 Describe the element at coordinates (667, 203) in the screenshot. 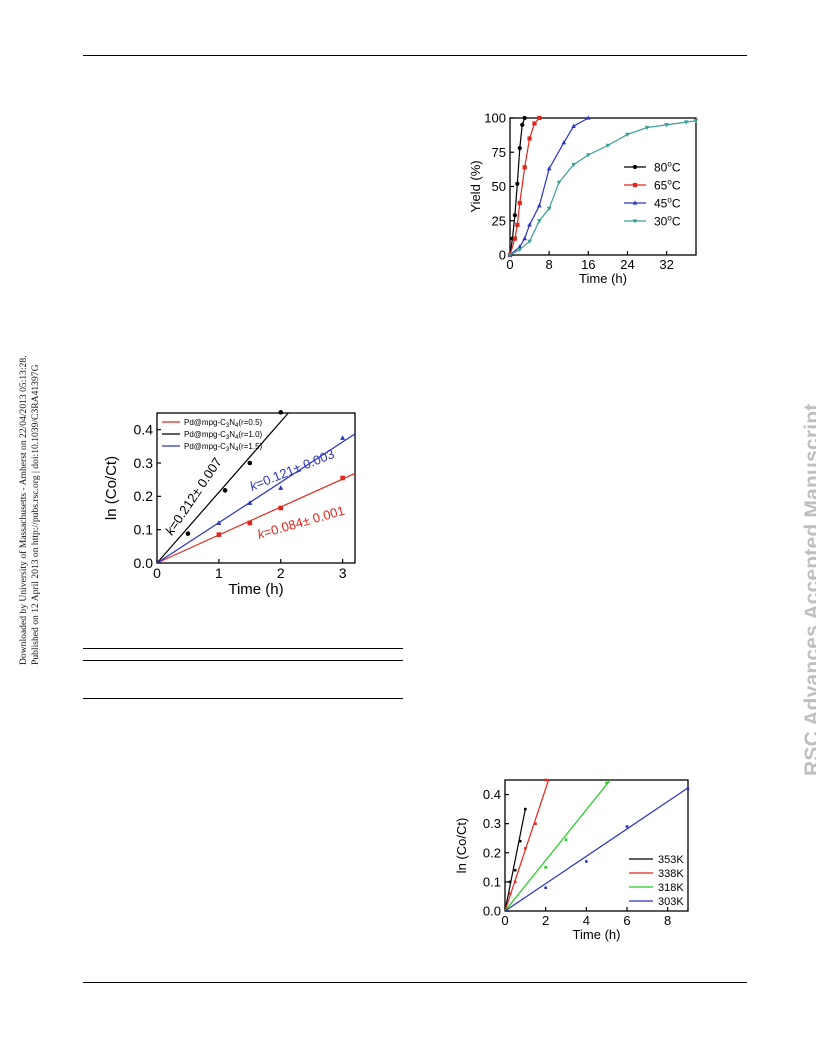

I see `legend-label: 45oC` at that location.